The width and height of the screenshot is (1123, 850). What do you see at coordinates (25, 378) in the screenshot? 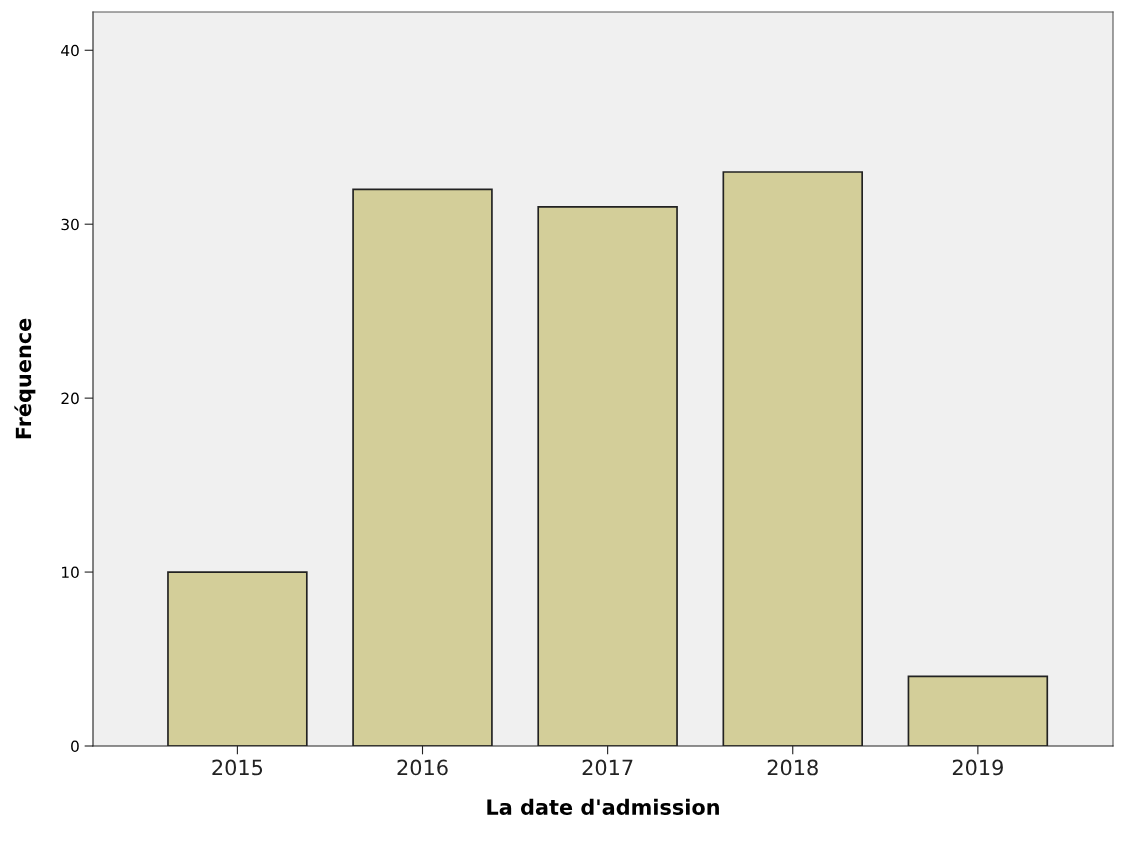
I see `y-axis-title: Fréquence` at bounding box center [25, 378].